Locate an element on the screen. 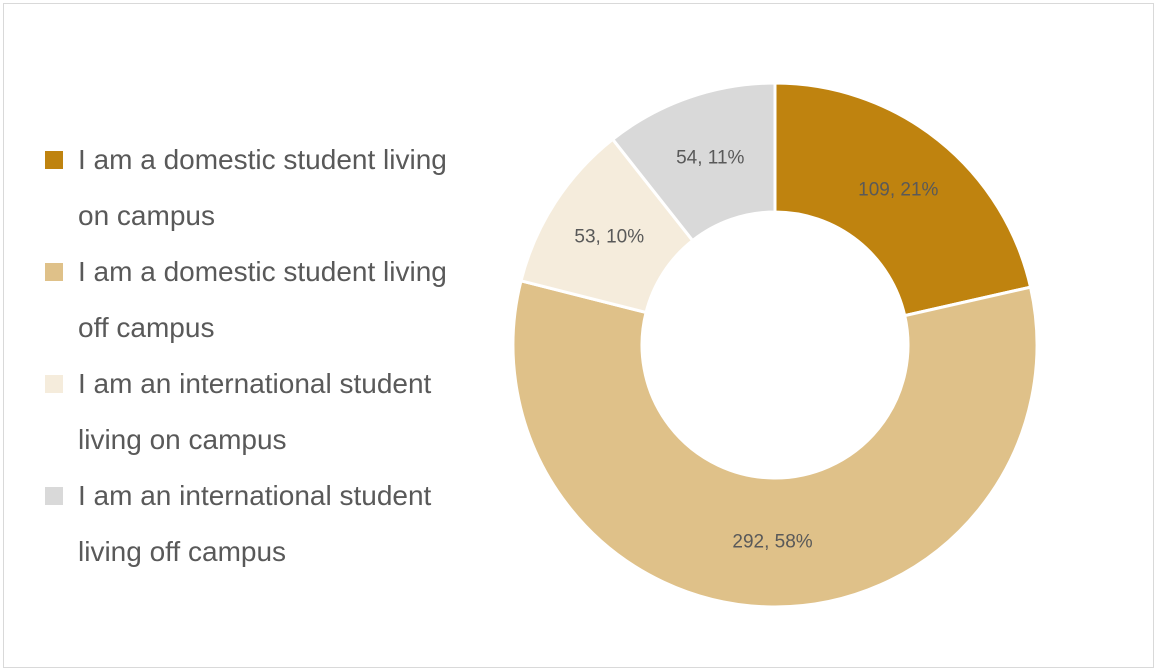  data-label: 292, 58% is located at coordinates (772, 542).